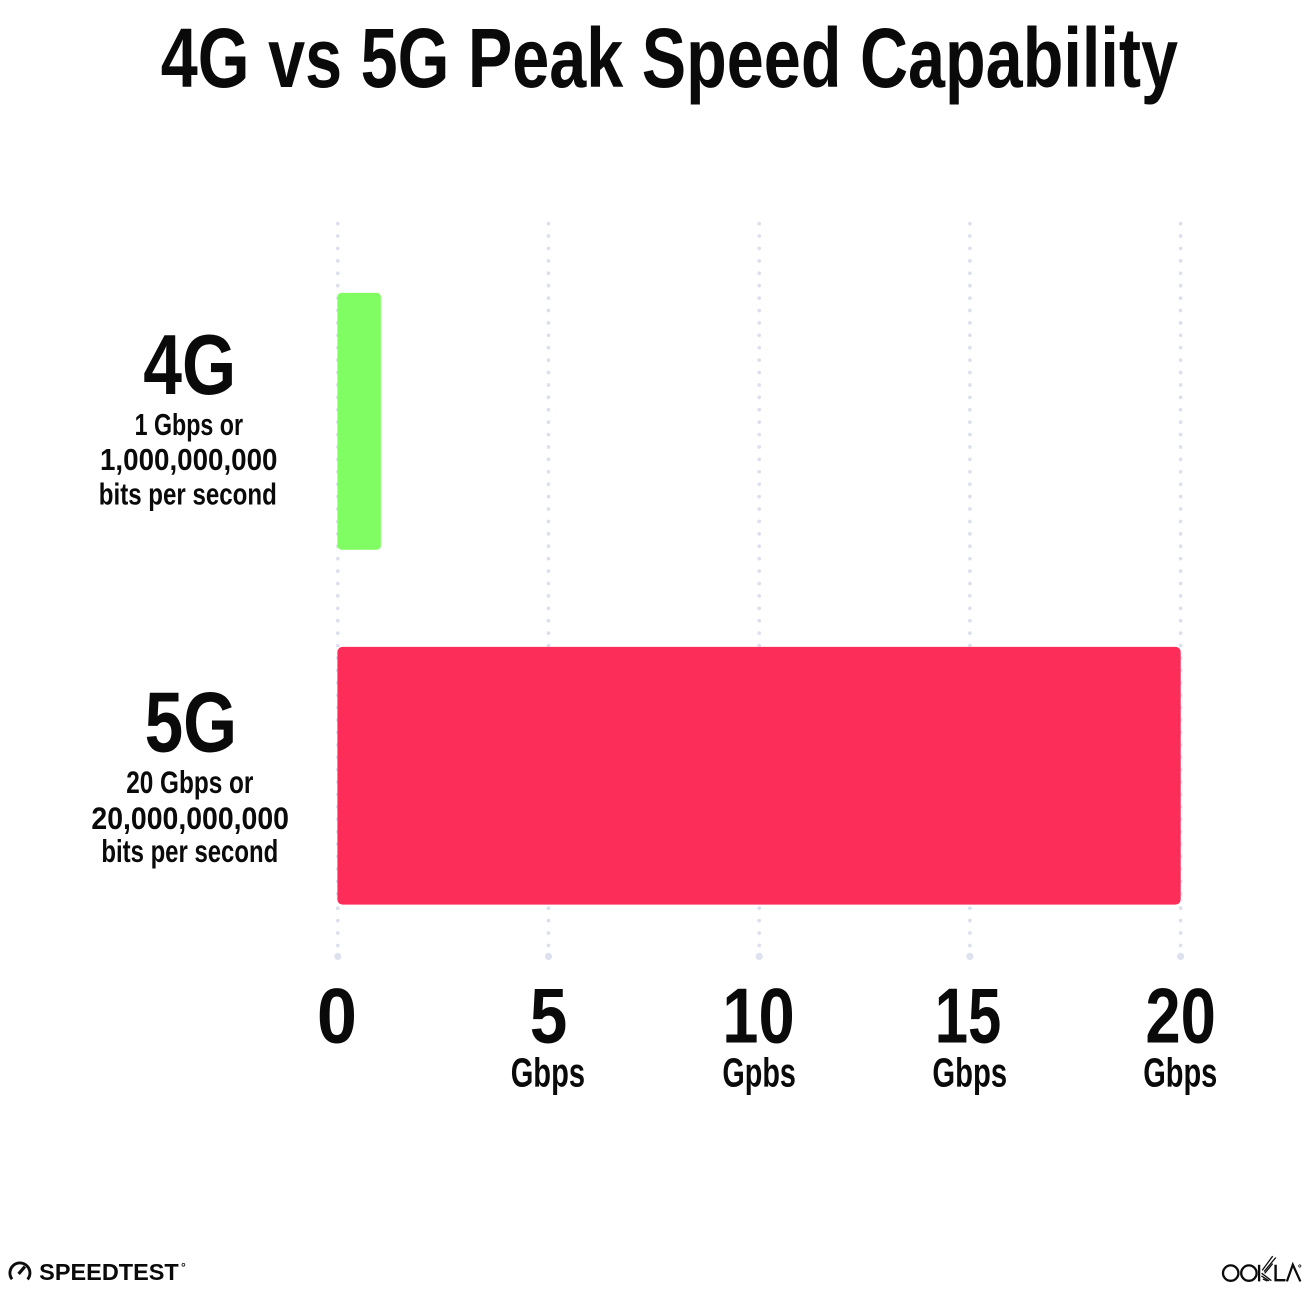 The height and width of the screenshot is (1315, 1308). What do you see at coordinates (189, 460) in the screenshot?
I see `svg-text: 1,000,000,000` at bounding box center [189, 460].